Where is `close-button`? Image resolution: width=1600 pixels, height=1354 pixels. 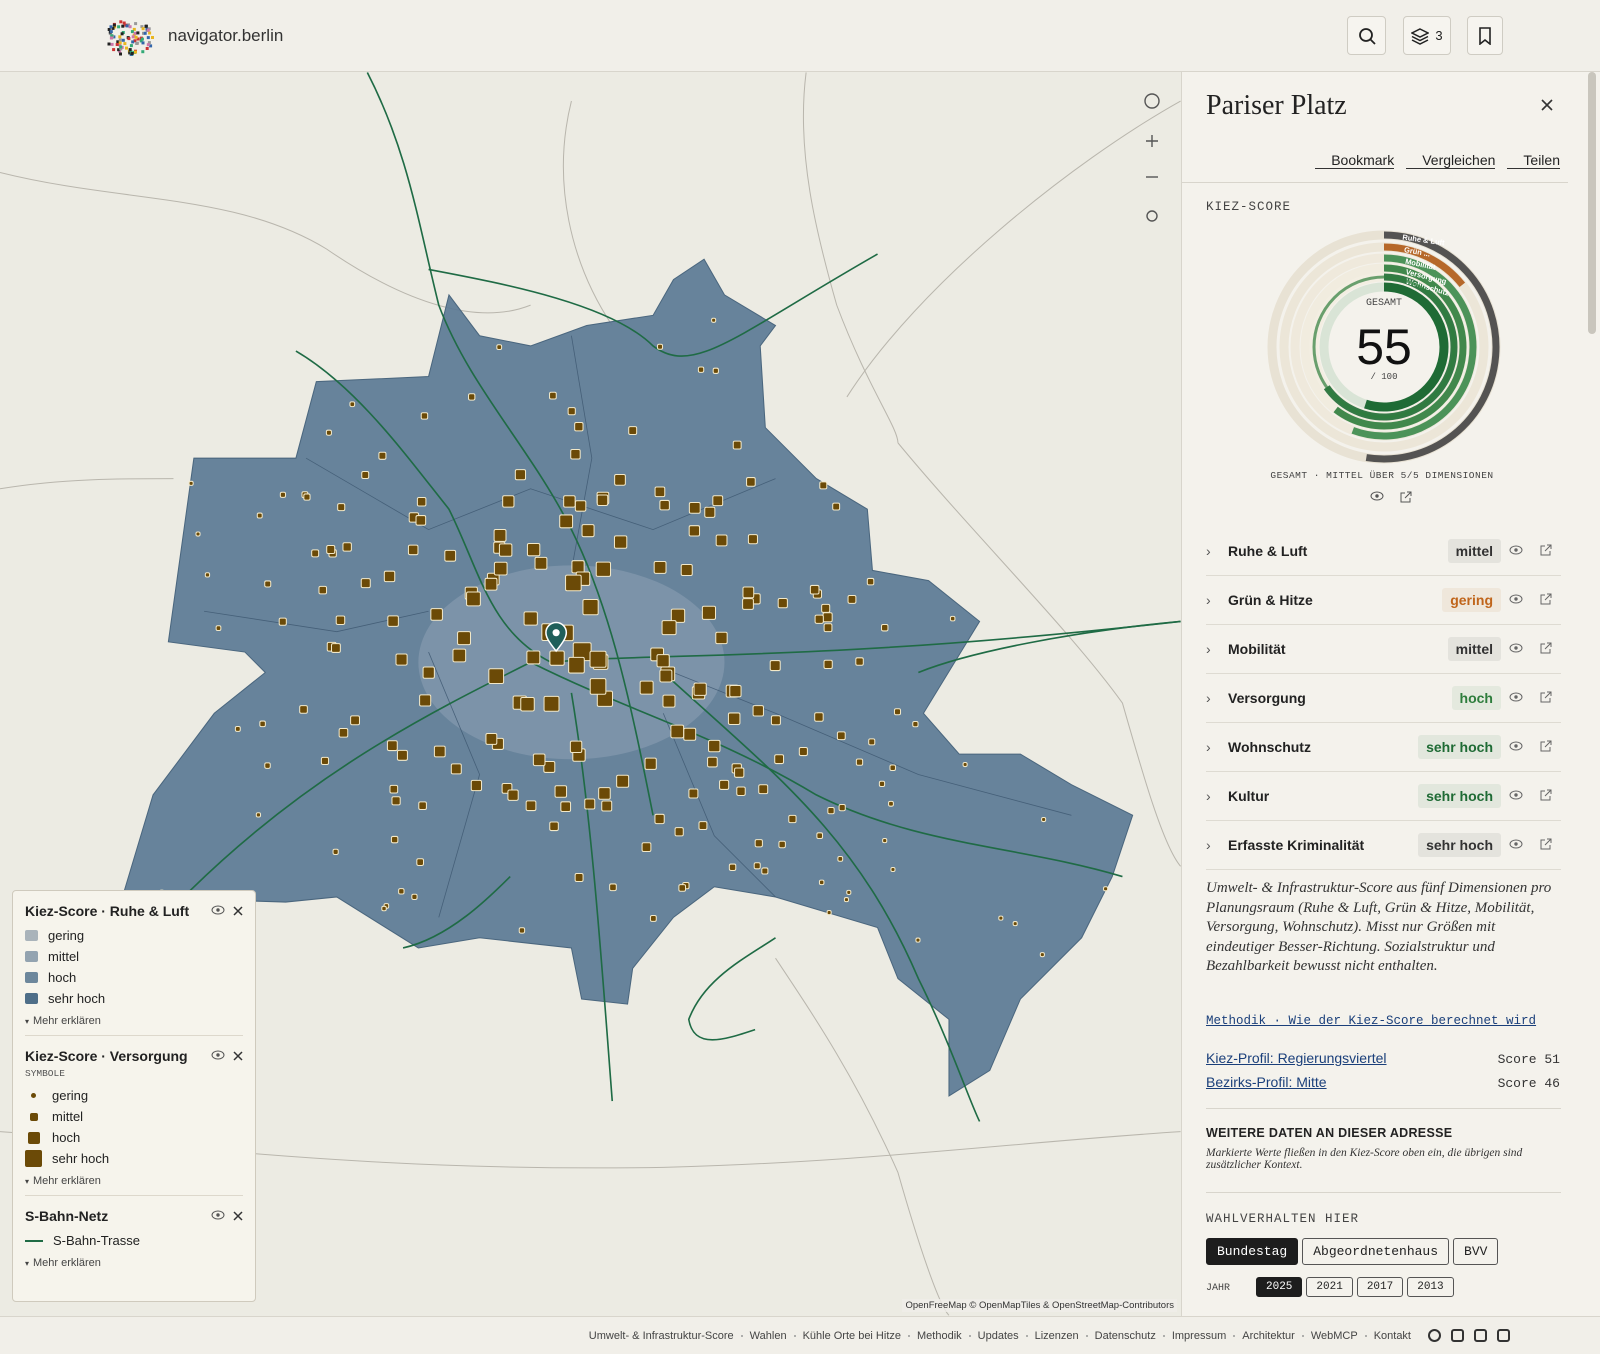 close-button is located at coordinates (1547, 105).